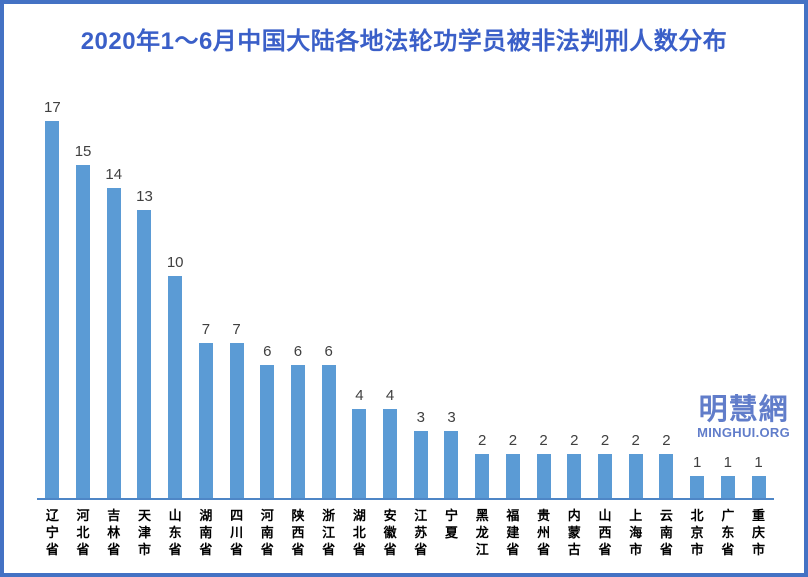  Describe the element at coordinates (175, 263) in the screenshot. I see `bar-value-label: 10` at that location.